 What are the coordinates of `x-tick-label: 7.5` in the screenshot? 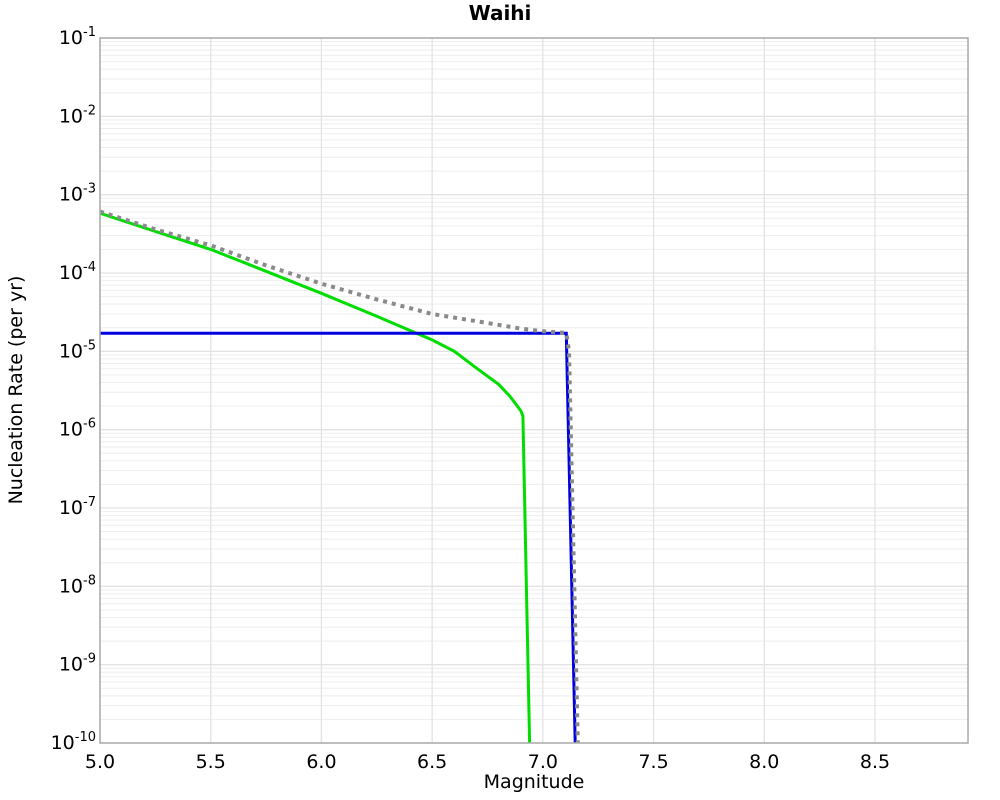 It's located at (653, 762).